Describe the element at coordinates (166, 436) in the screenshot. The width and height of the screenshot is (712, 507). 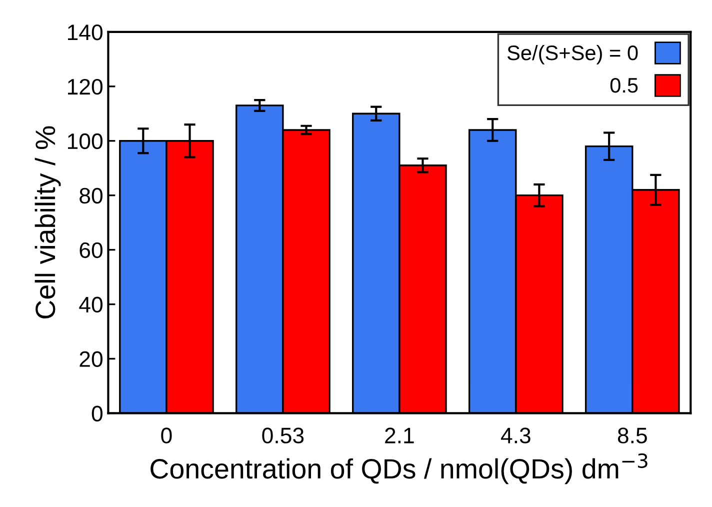
I see `x-tick-label: 0` at that location.